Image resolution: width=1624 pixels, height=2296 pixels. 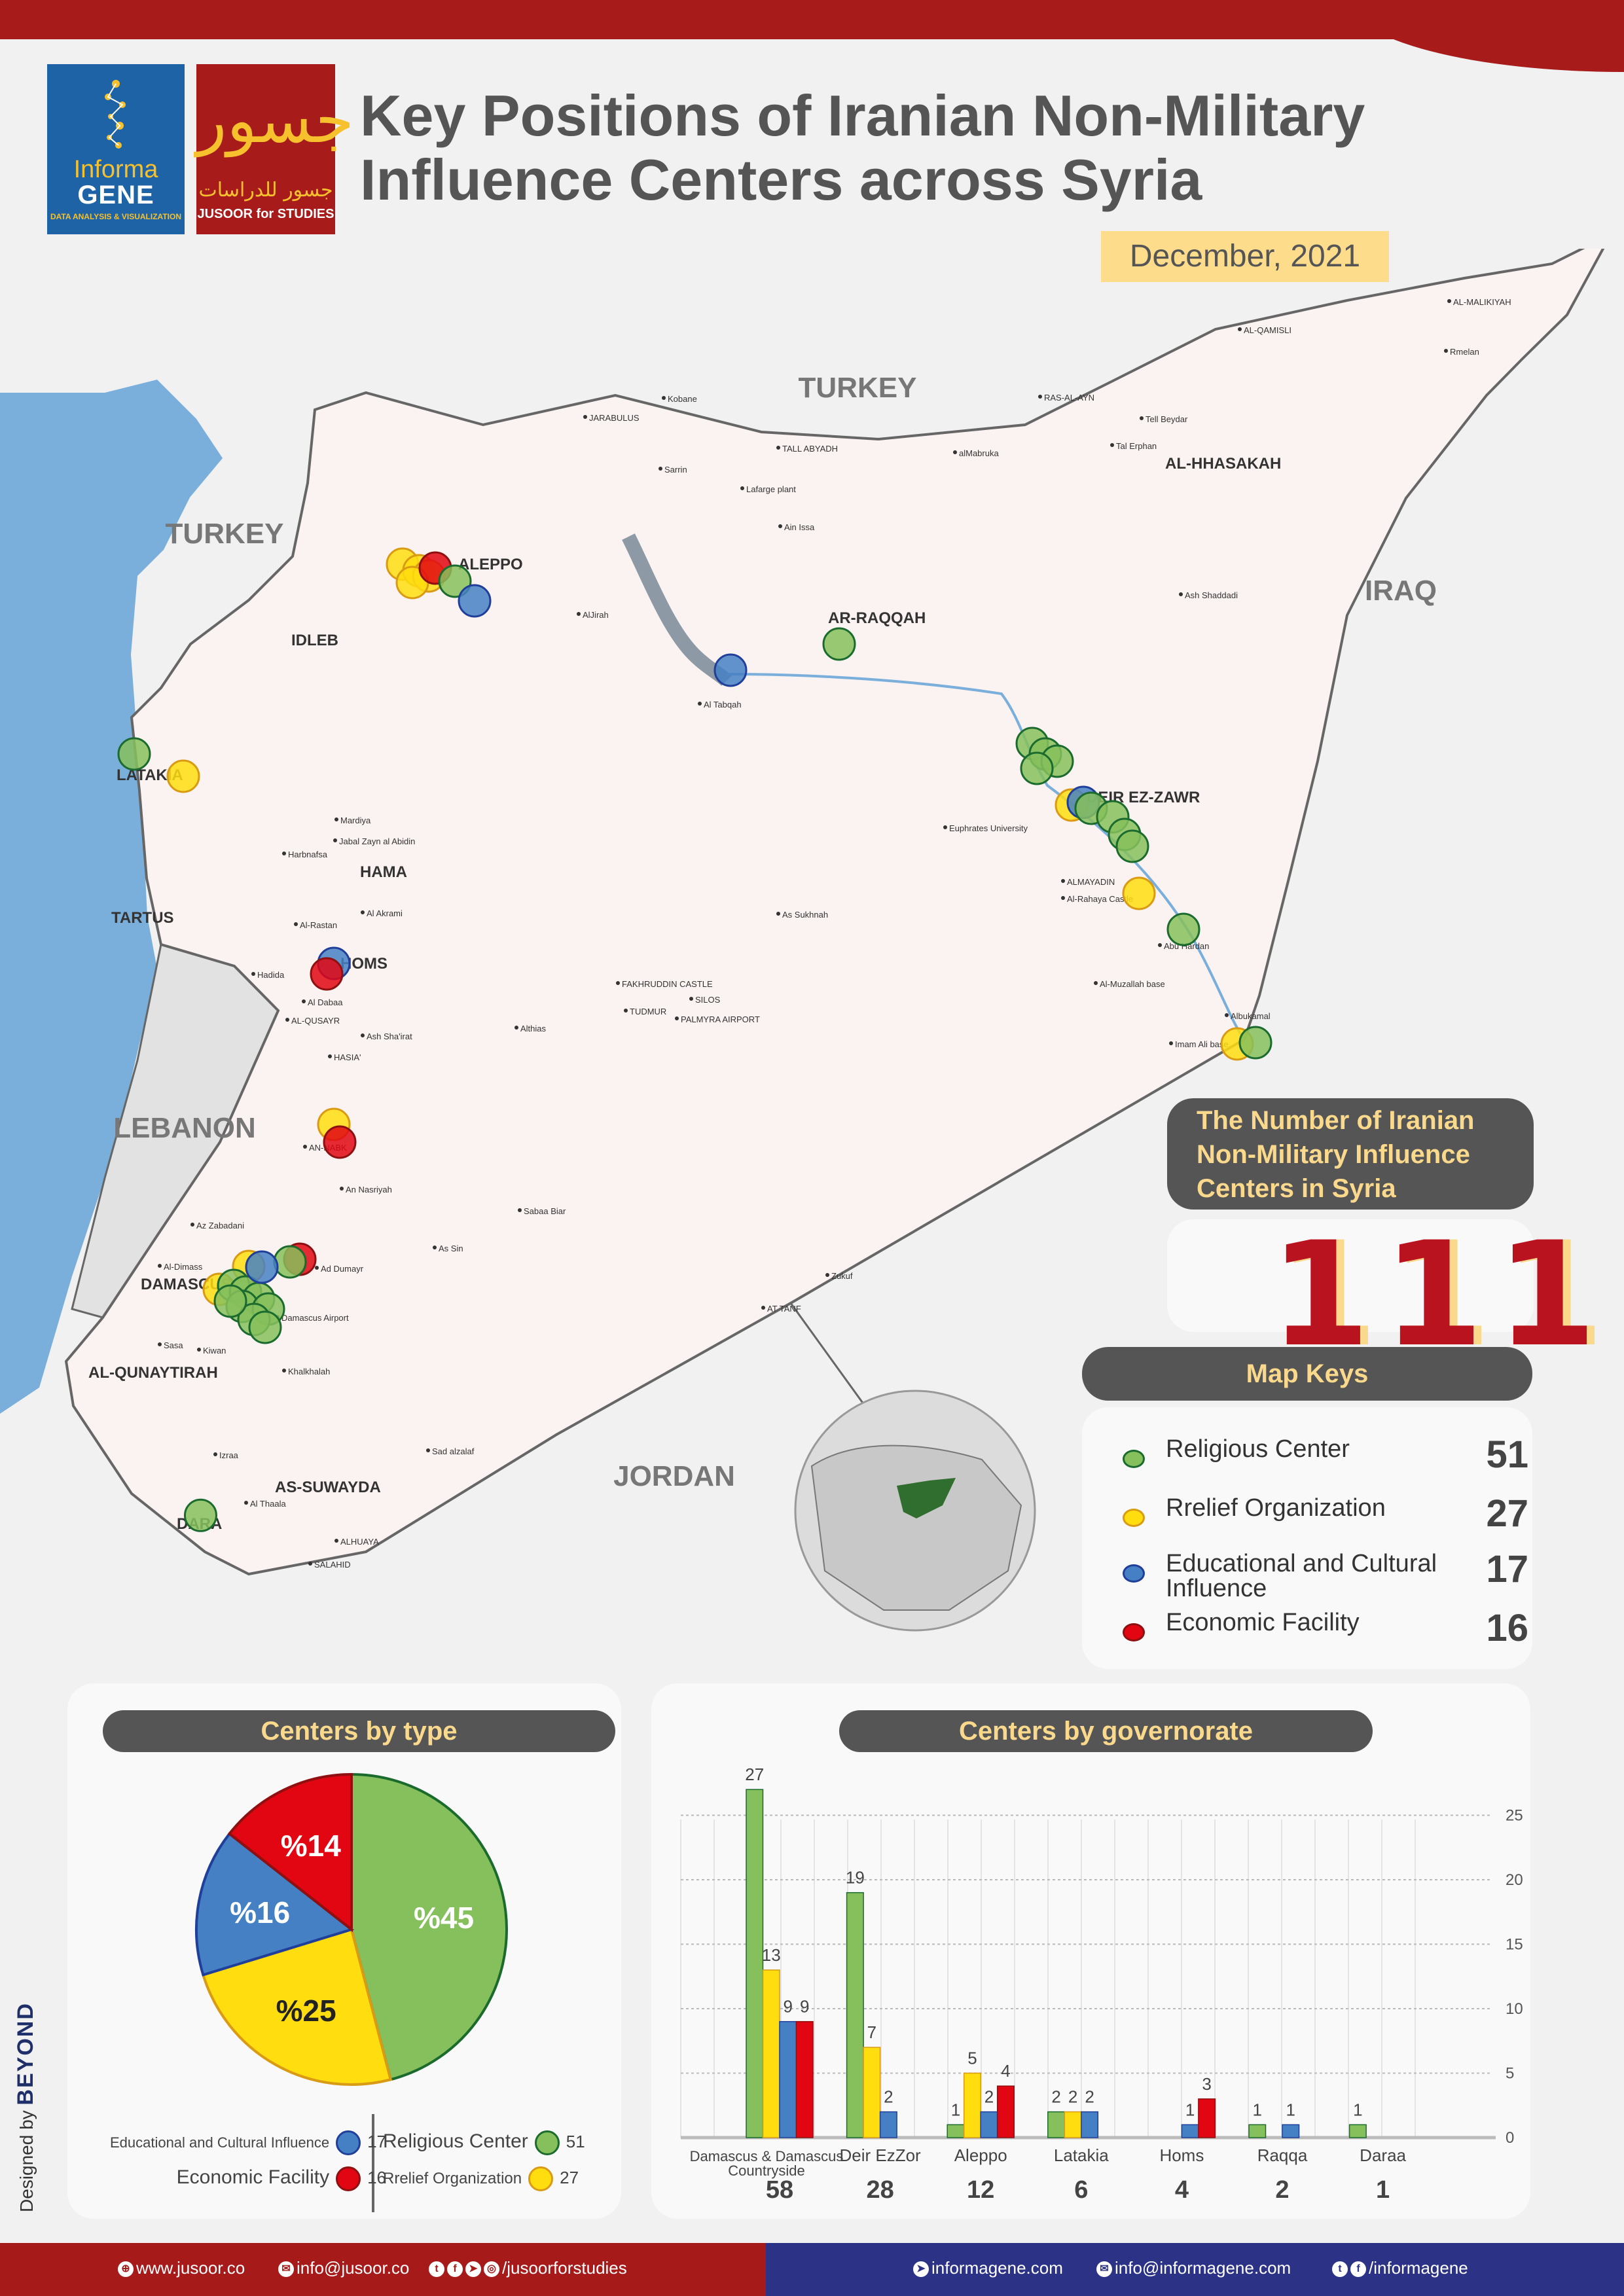 I want to click on bar-value-label: 7, so click(x=871, y=2032).